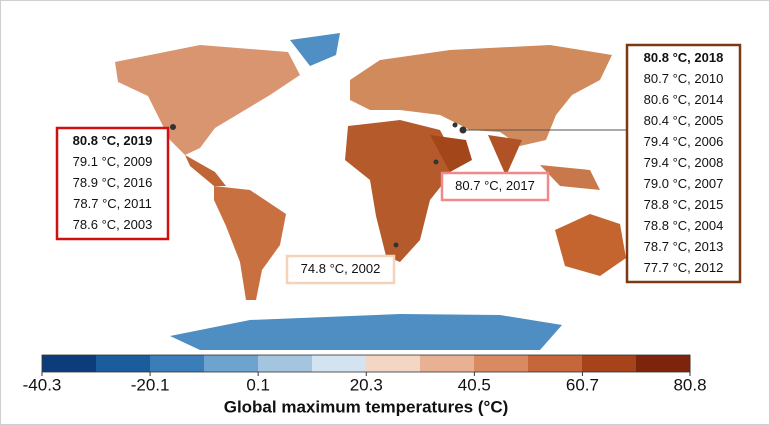 The image size is (770, 425). I want to click on colorbar: -40.3 -20.1 0.1 20.3 40.5 60.7 80.8, so click(365, 374).